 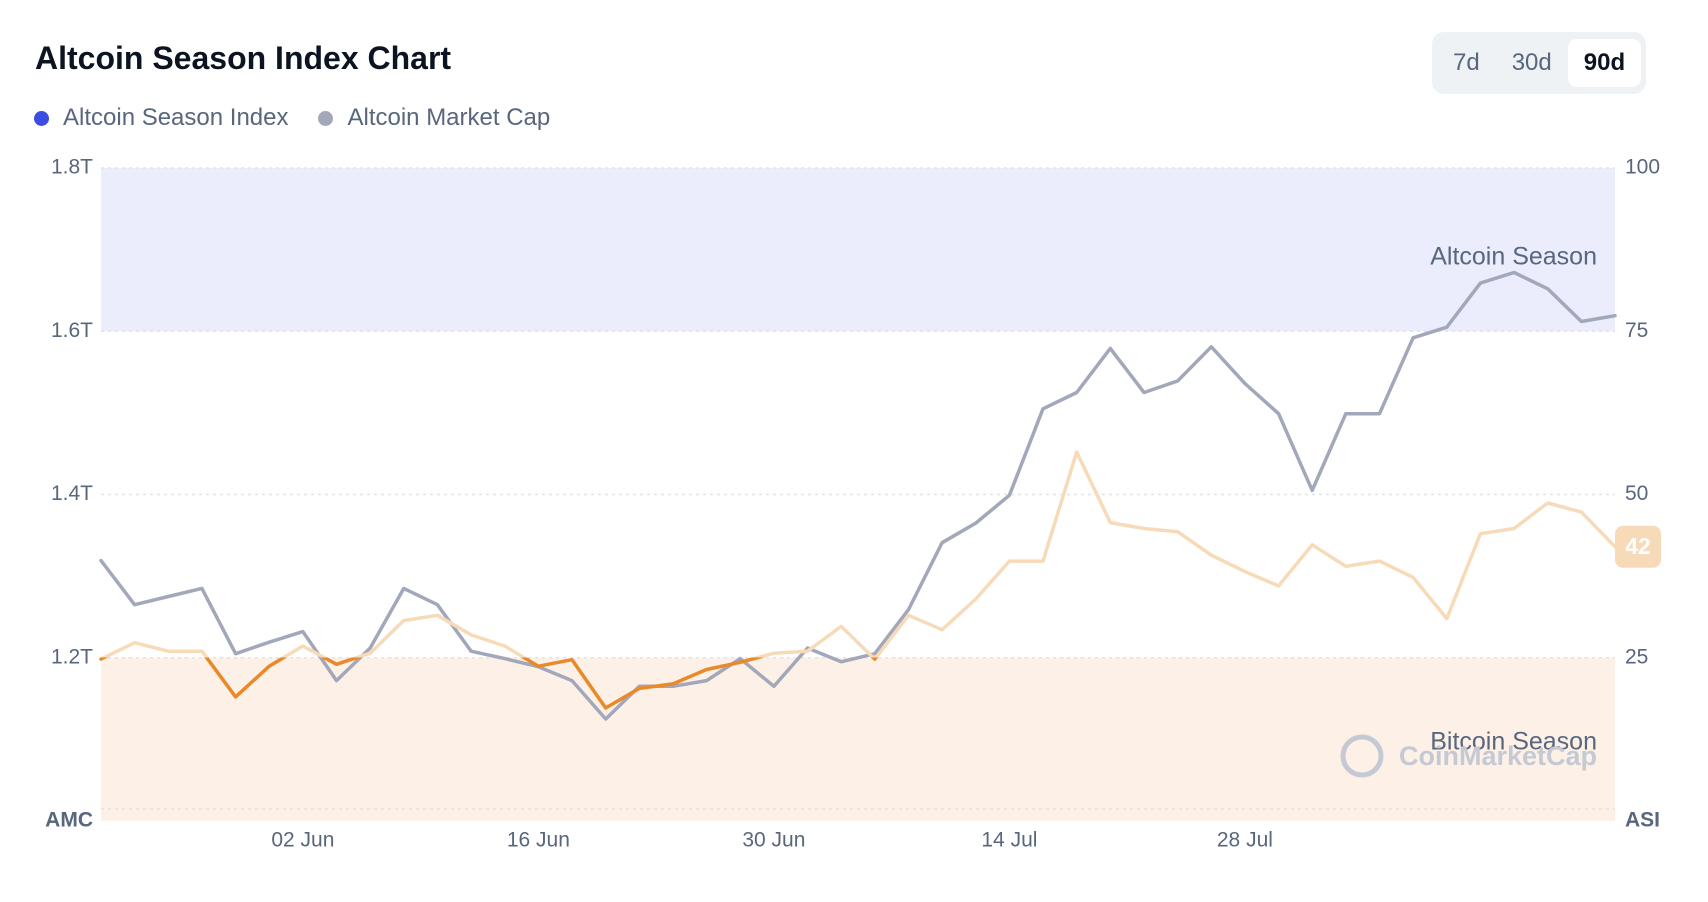 What do you see at coordinates (773, 840) in the screenshot?
I see `x-tick-label: 30 Jun` at bounding box center [773, 840].